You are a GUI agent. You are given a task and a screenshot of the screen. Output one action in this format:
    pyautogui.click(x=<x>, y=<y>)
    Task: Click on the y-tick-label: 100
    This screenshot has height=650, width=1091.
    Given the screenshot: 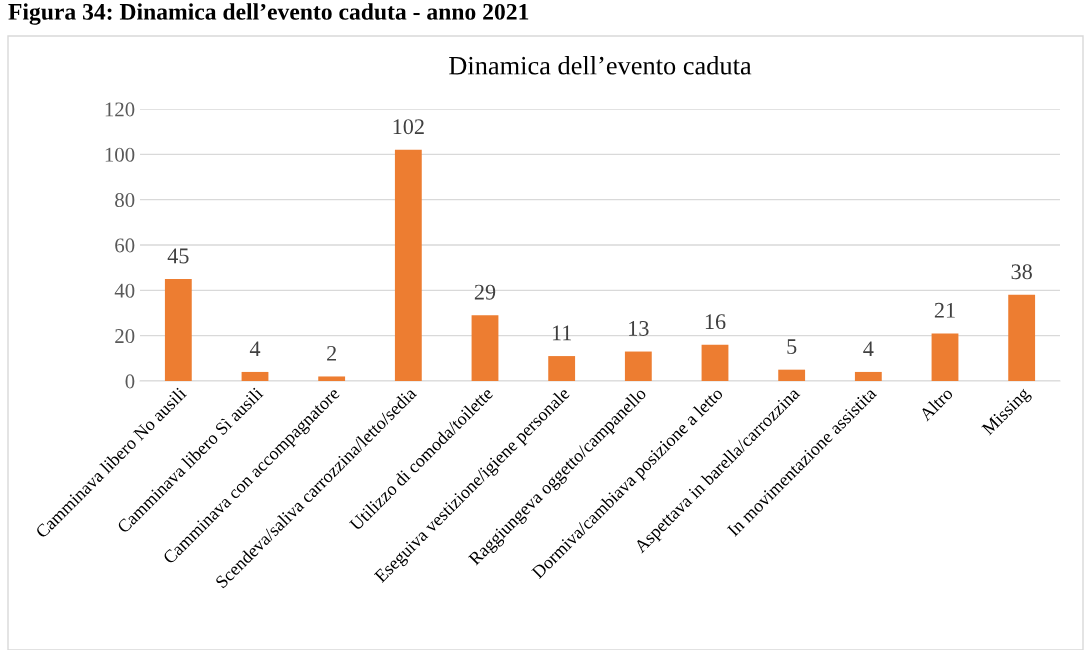 What is the action you would take?
    pyautogui.click(x=120, y=154)
    